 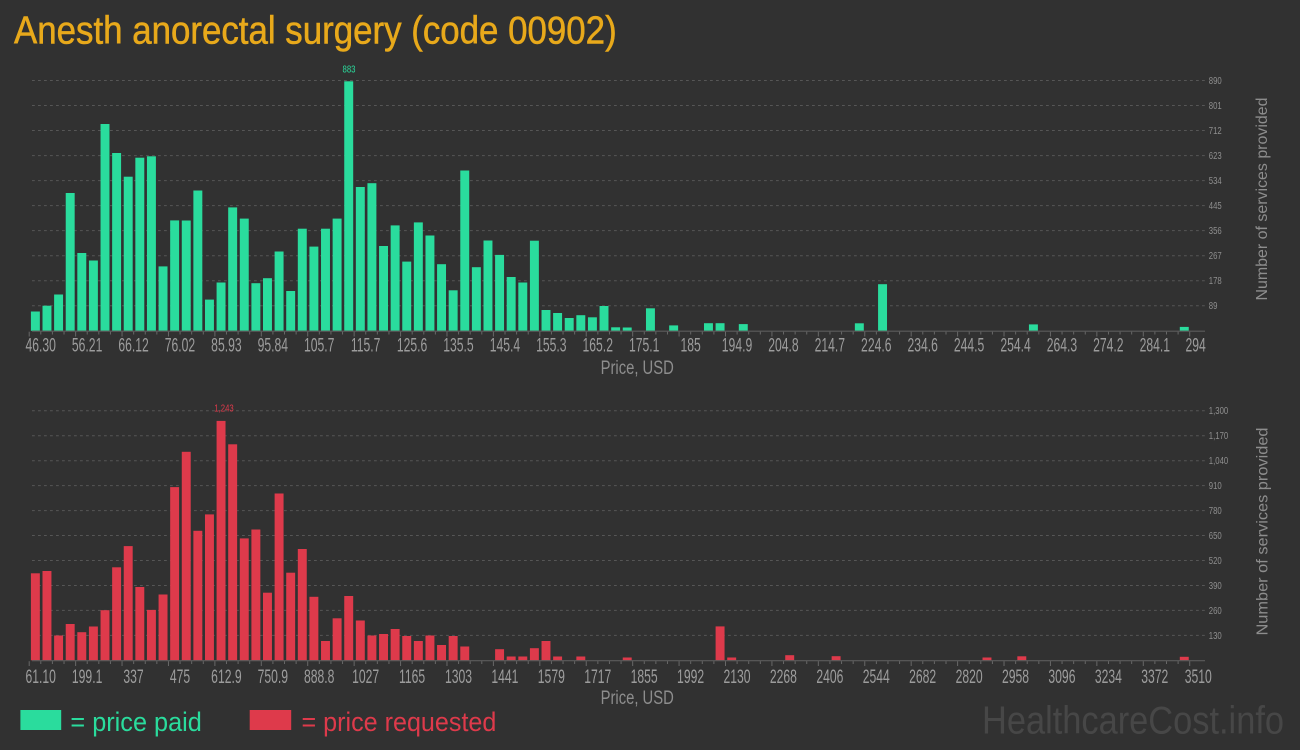 I want to click on svg-text: 612.9, so click(x=226, y=678).